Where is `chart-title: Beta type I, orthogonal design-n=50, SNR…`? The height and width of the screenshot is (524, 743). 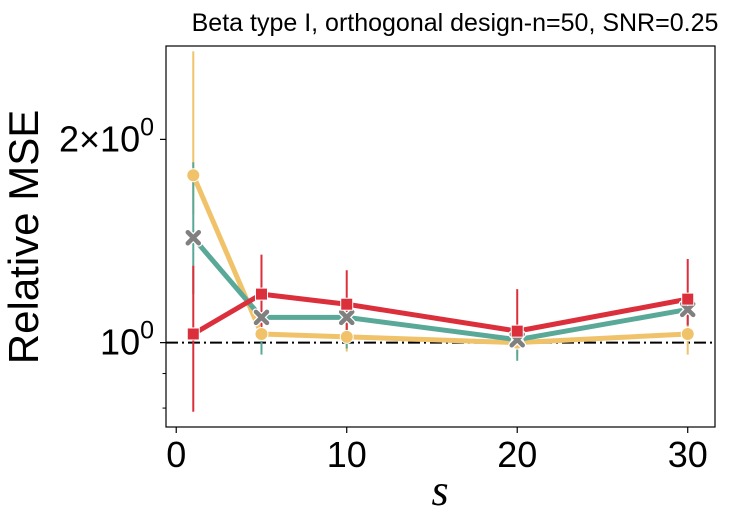
chart-title: Beta type I, orthogonal design-n=50, SNR… is located at coordinates (455, 23).